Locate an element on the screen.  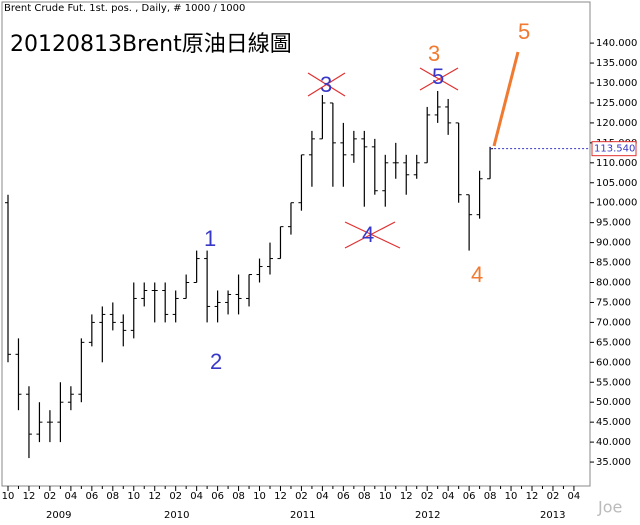
y-tick-label: 65.000 is located at coordinates (613, 342).